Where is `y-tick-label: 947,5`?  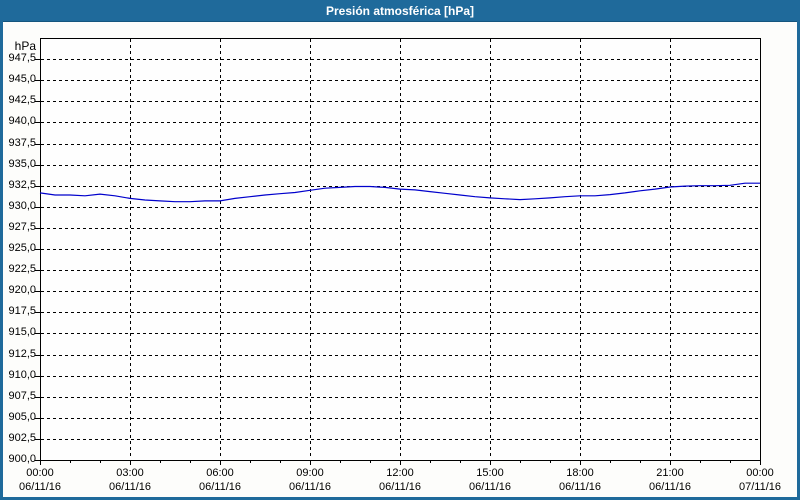 y-tick-label: 947,5 is located at coordinates (22, 58).